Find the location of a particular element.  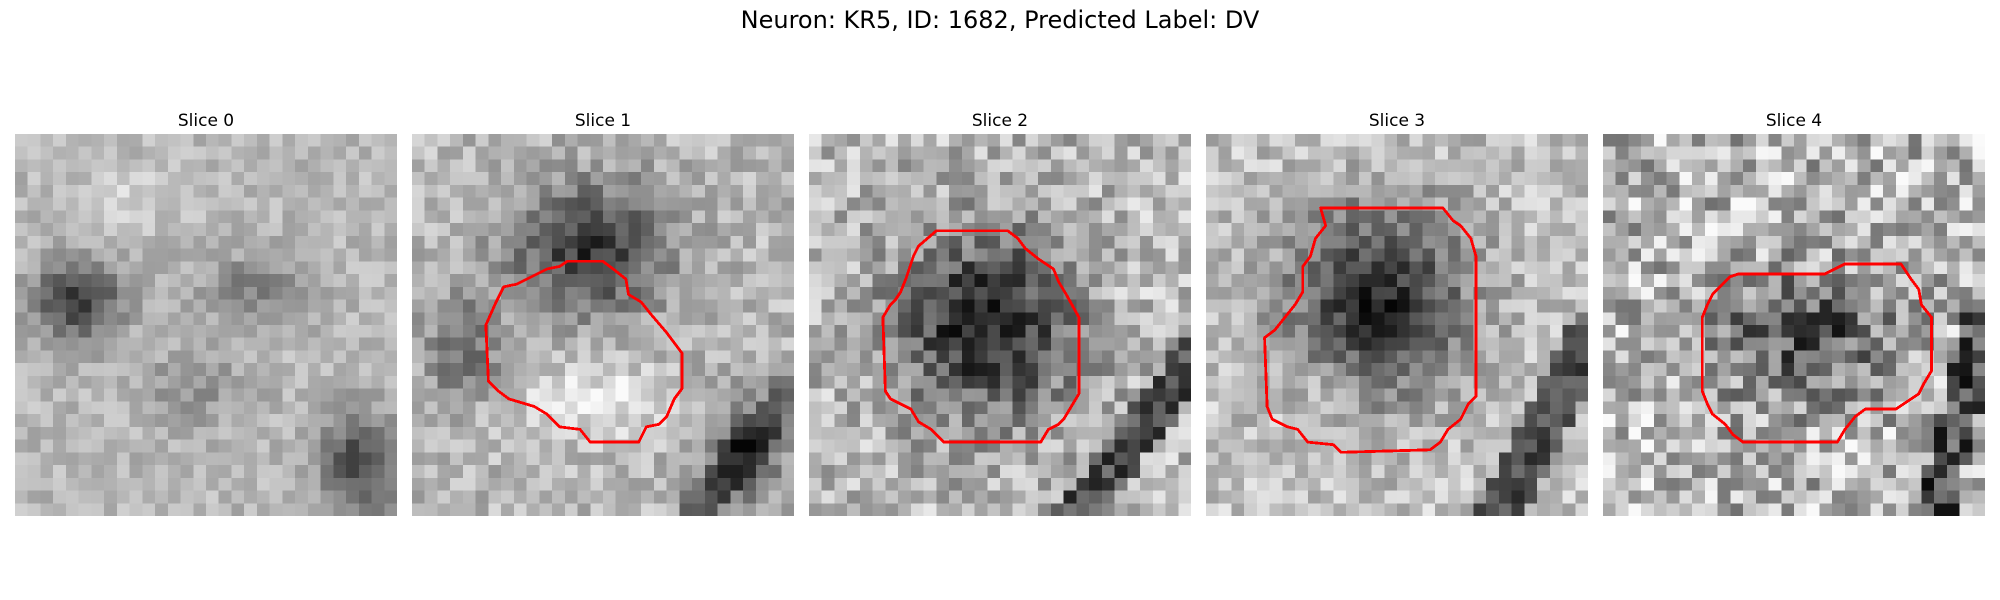

slice-panel-3: Slice 3 is located at coordinates (1397, 313).